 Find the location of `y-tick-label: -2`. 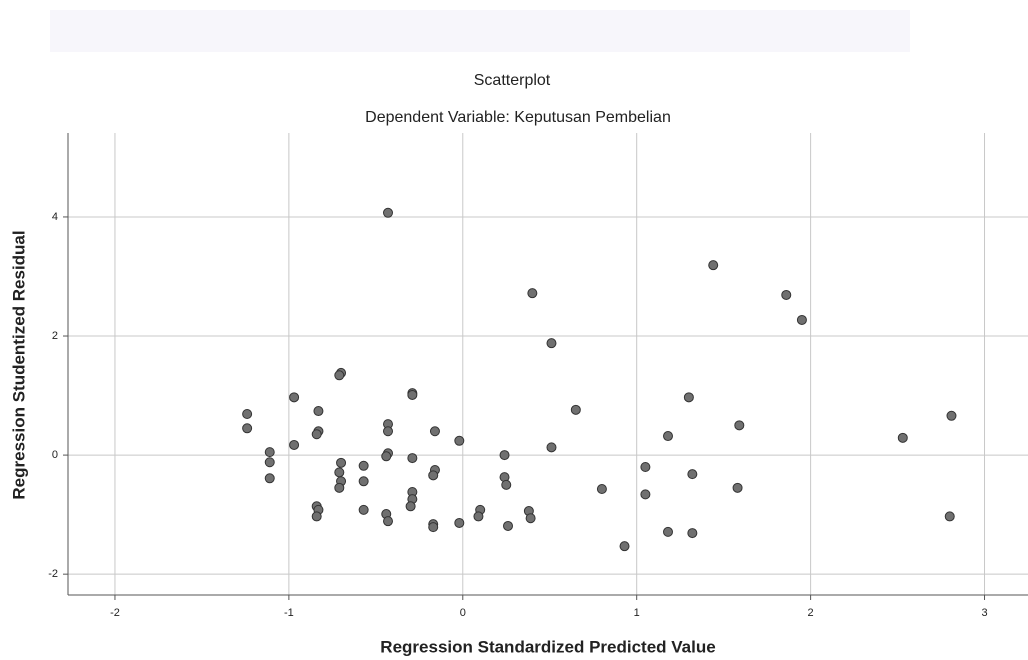

y-tick-label: -2 is located at coordinates (53, 574).